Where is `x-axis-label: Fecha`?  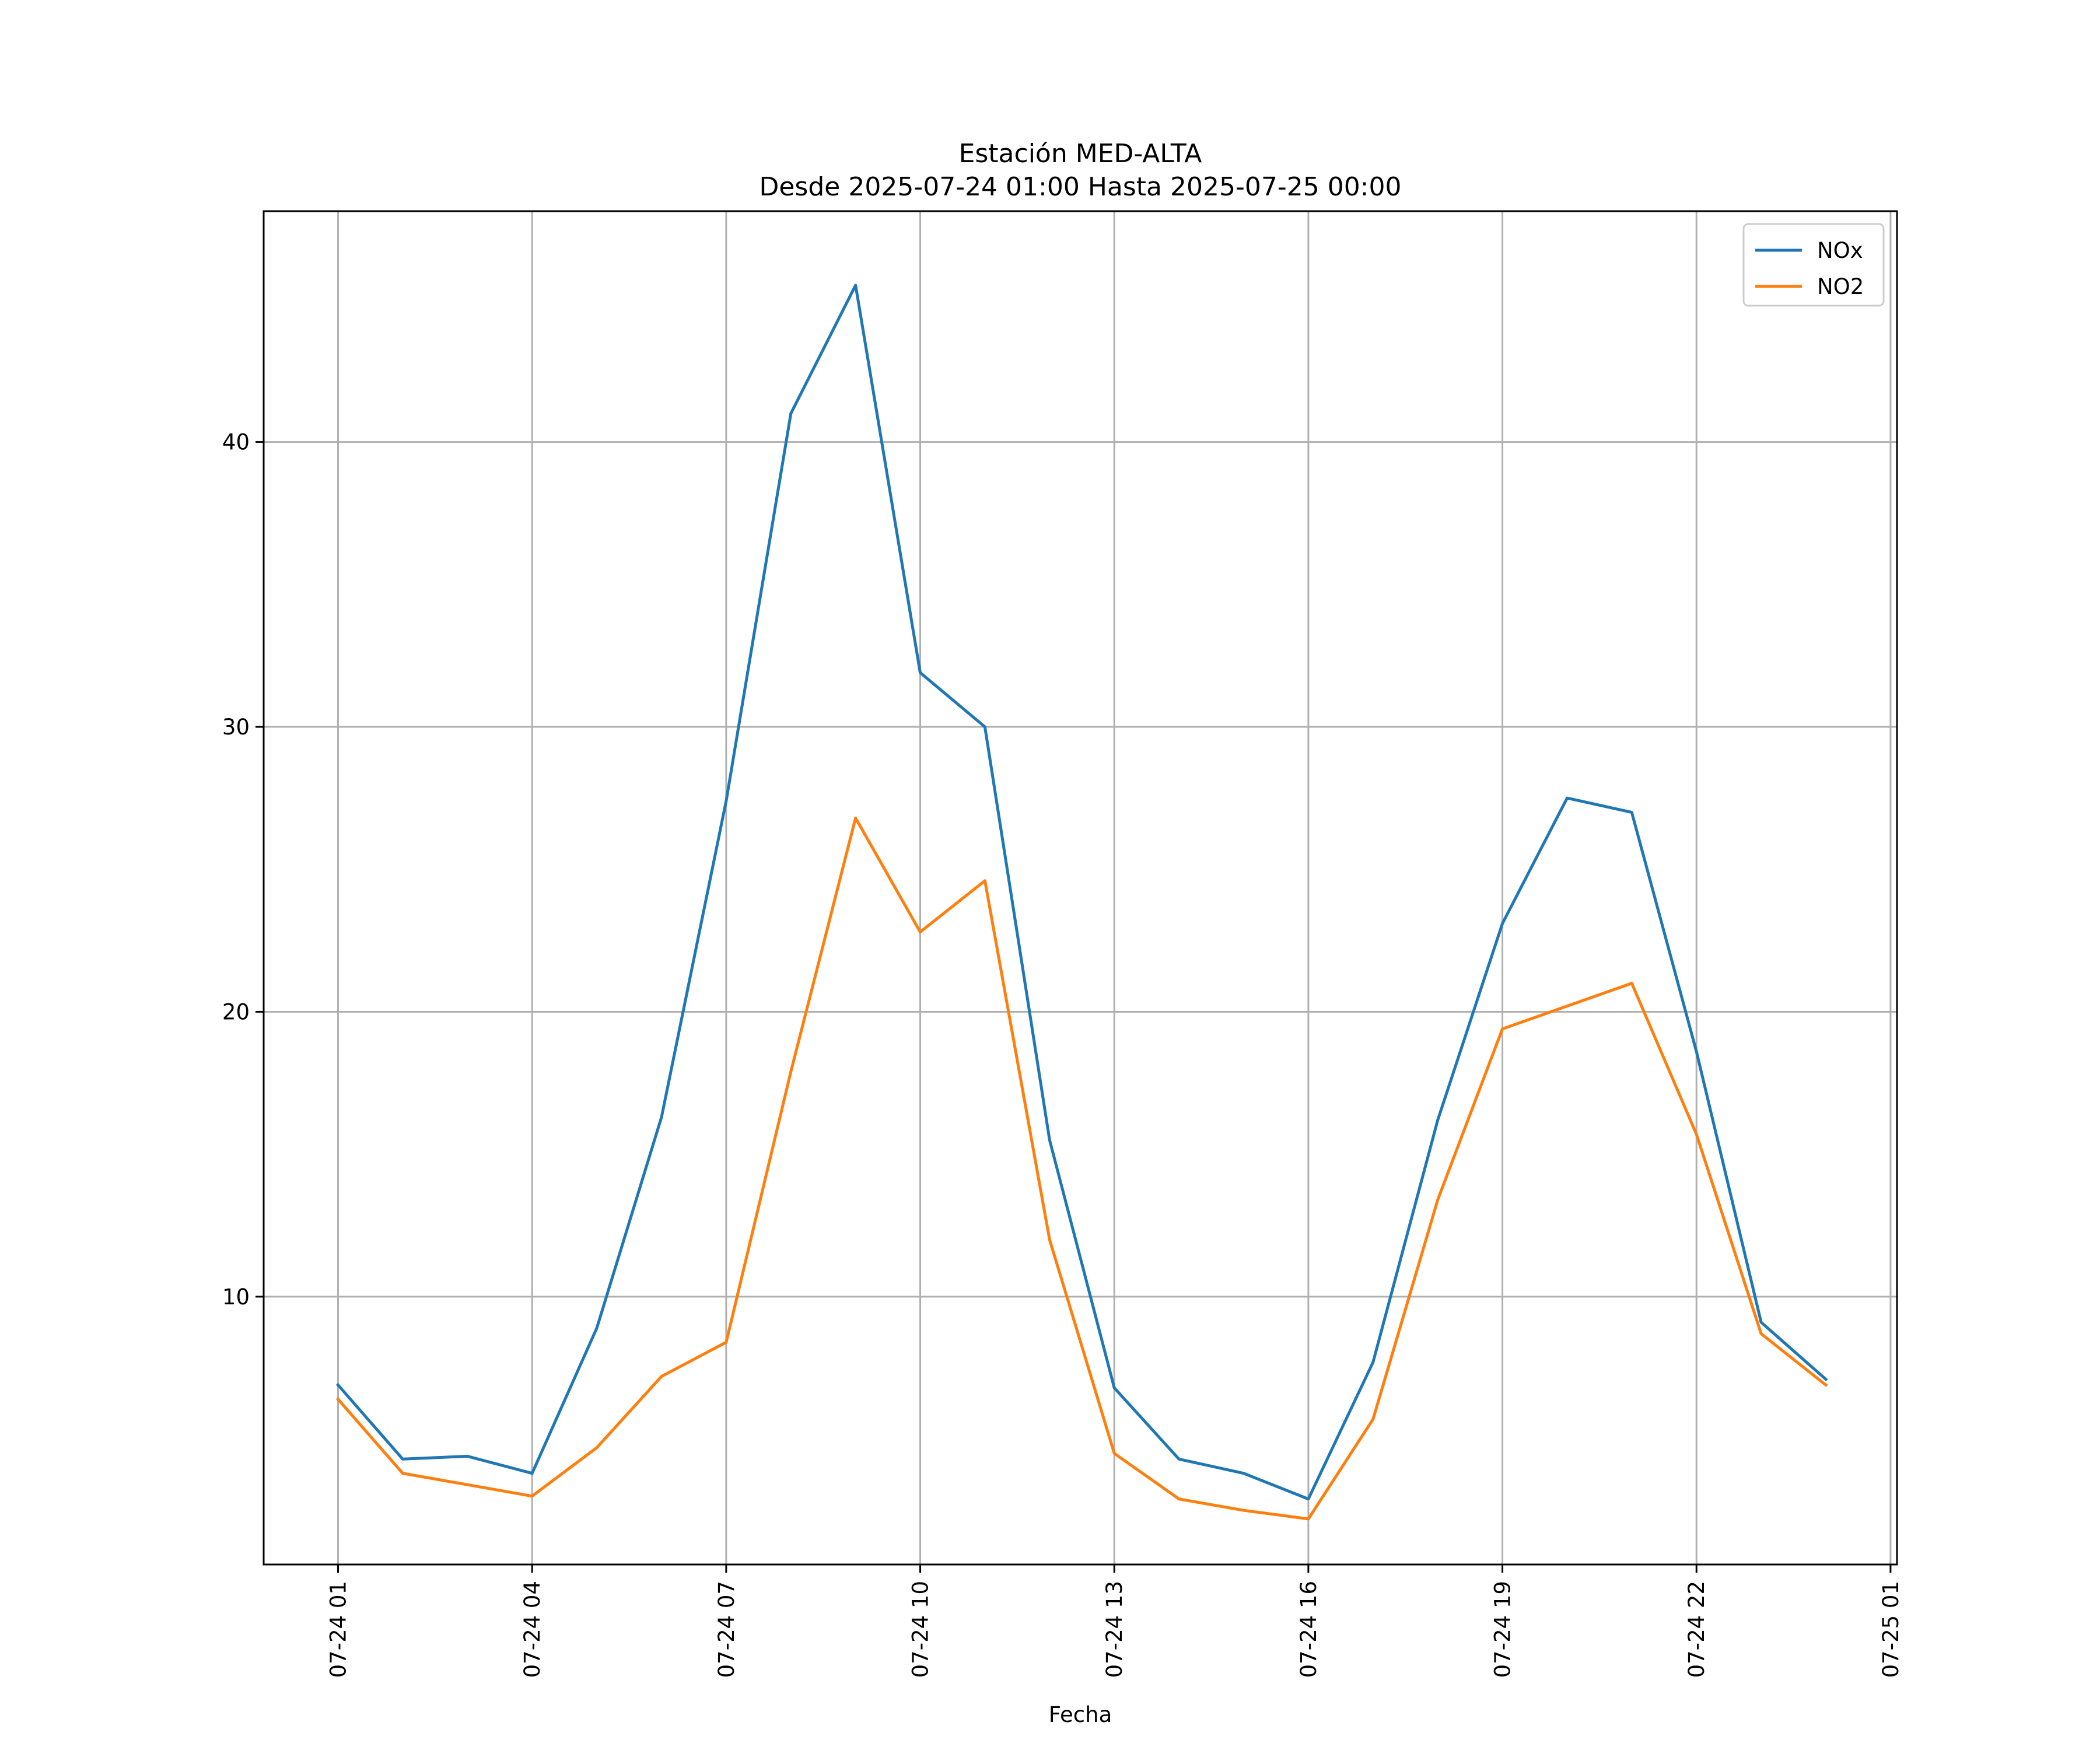
x-axis-label: Fecha is located at coordinates (1080, 1714).